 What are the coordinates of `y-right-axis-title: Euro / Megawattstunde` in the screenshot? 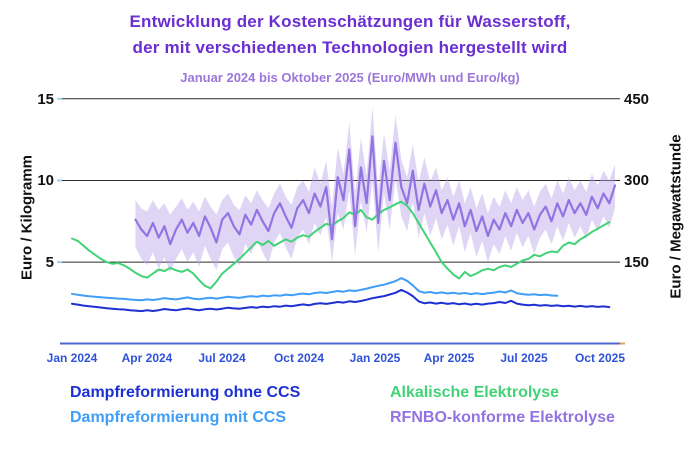 It's located at (676, 216).